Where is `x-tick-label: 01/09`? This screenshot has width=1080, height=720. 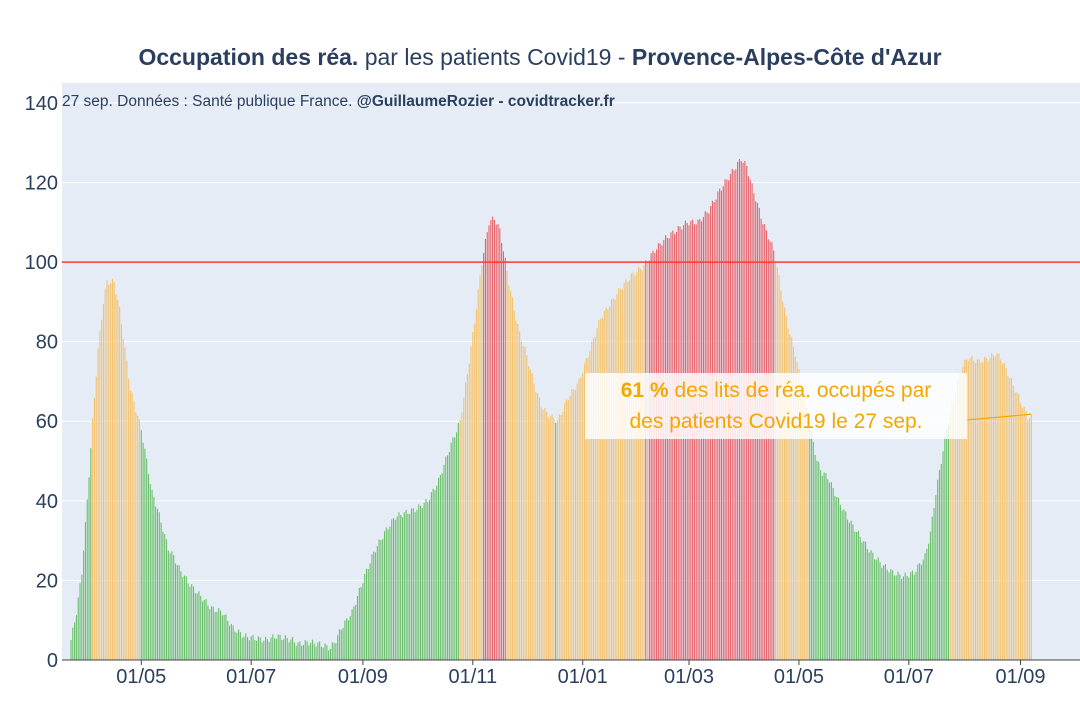
x-tick-label: 01/09 is located at coordinates (363, 677).